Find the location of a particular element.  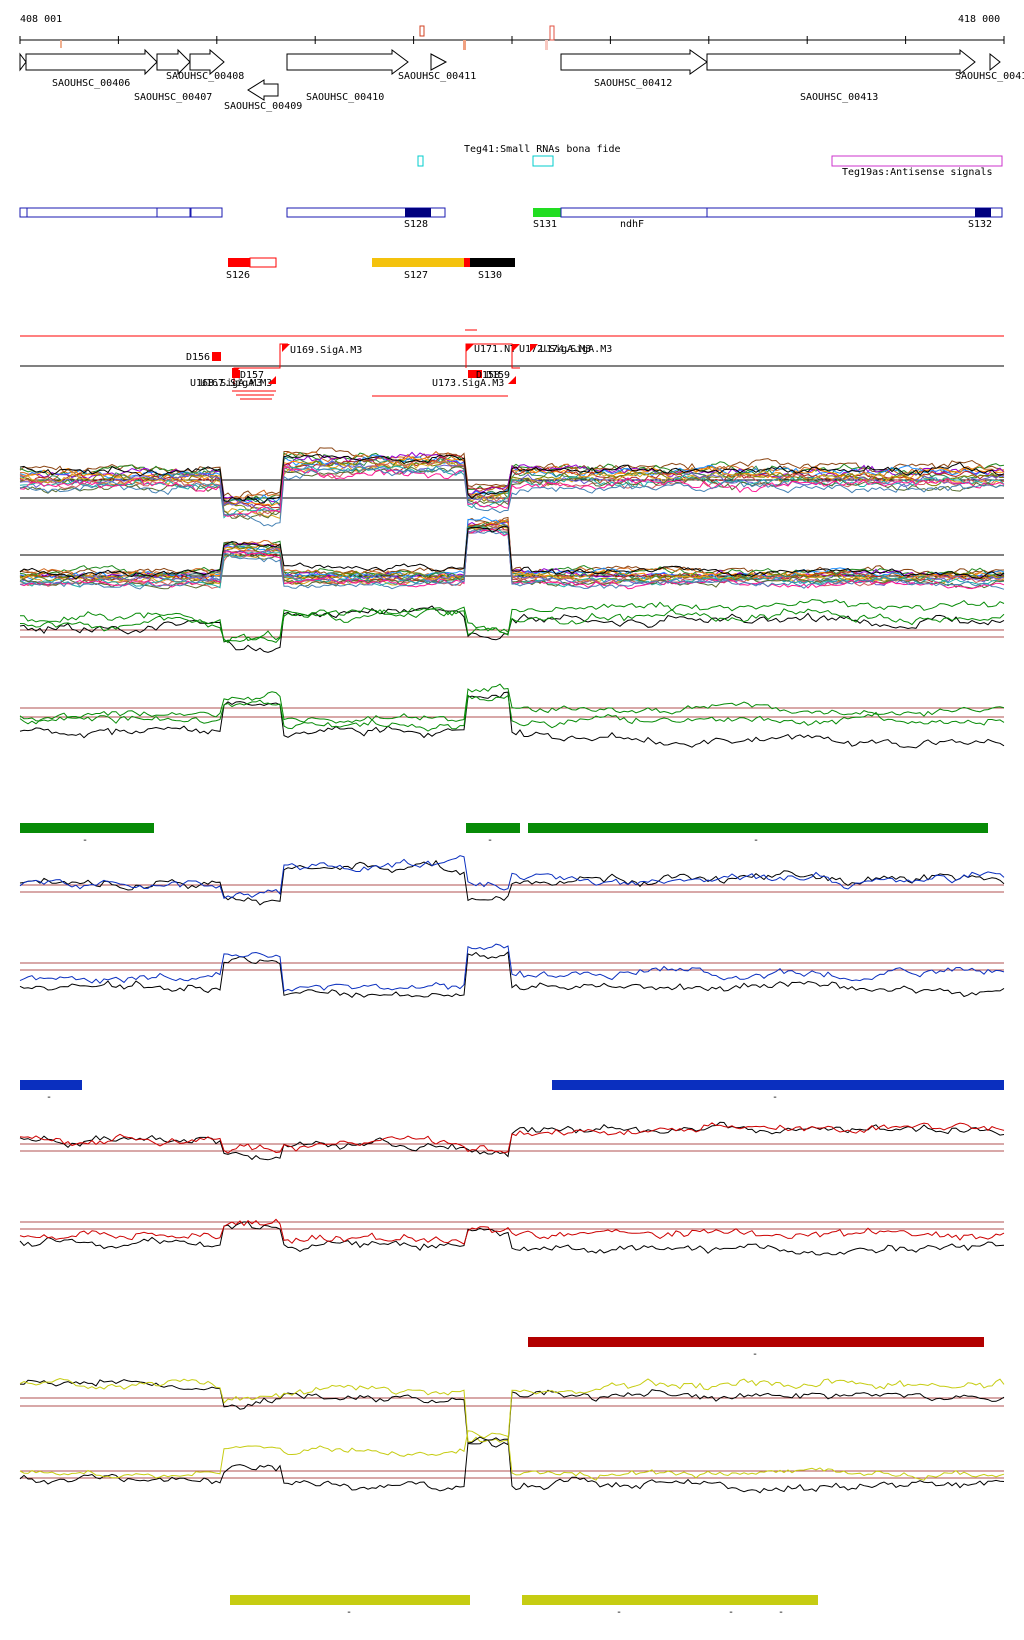

promoter-label-u173: U173.SigA.M3 is located at coordinates (468, 383).